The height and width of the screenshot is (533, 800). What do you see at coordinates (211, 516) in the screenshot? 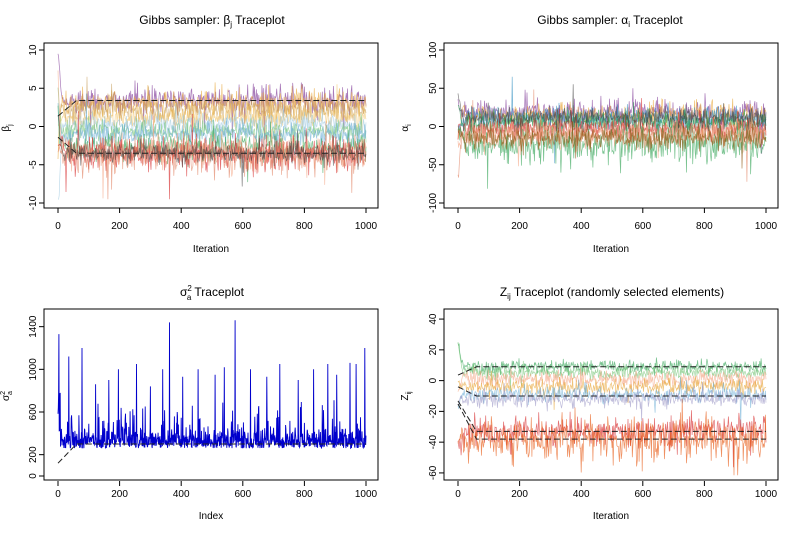
I see `x-axis-label: Index` at bounding box center [211, 516].